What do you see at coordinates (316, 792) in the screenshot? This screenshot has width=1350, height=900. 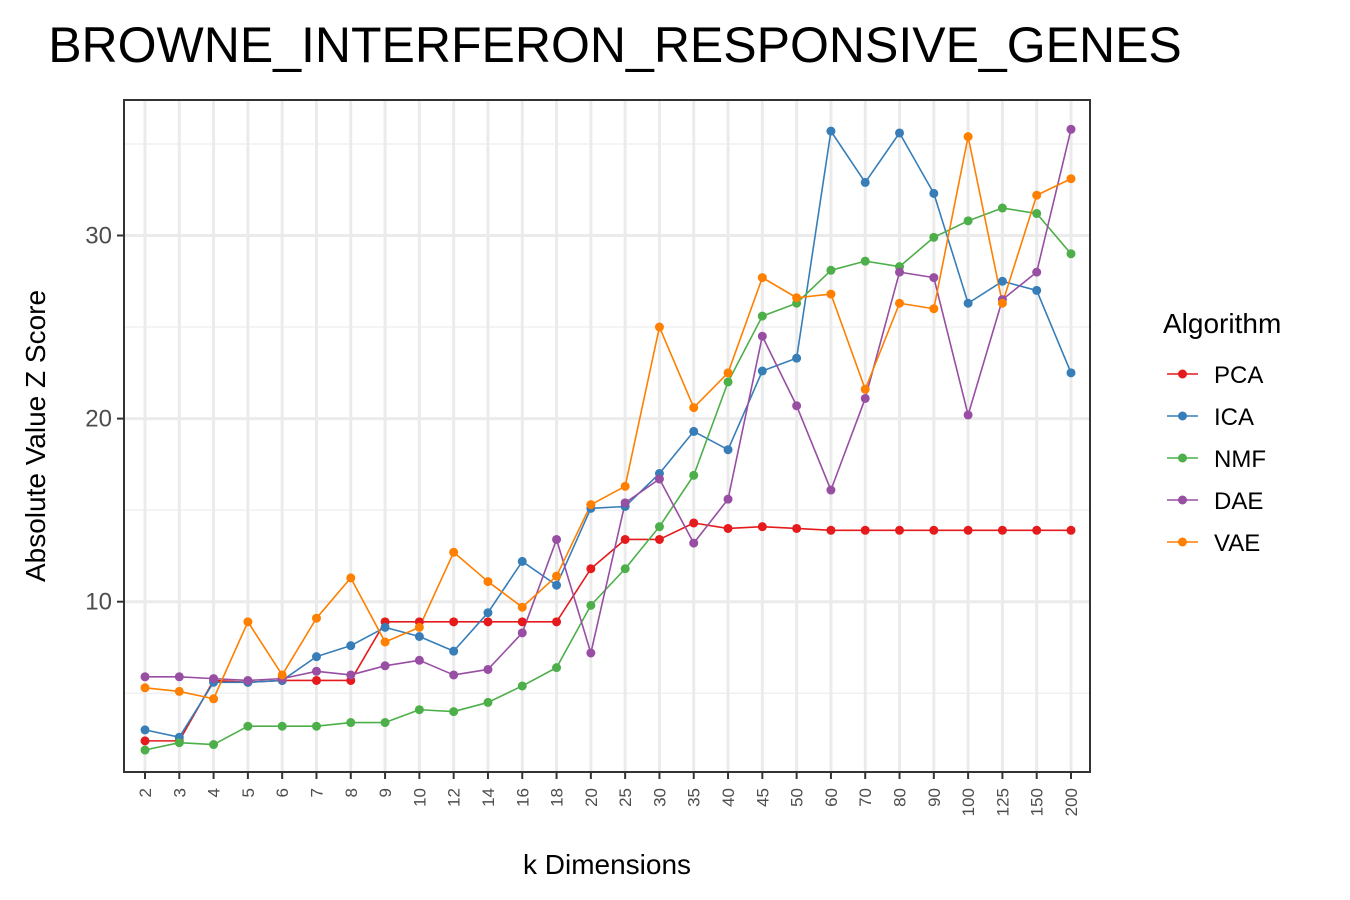 I see `x-tick-label: 7` at bounding box center [316, 792].